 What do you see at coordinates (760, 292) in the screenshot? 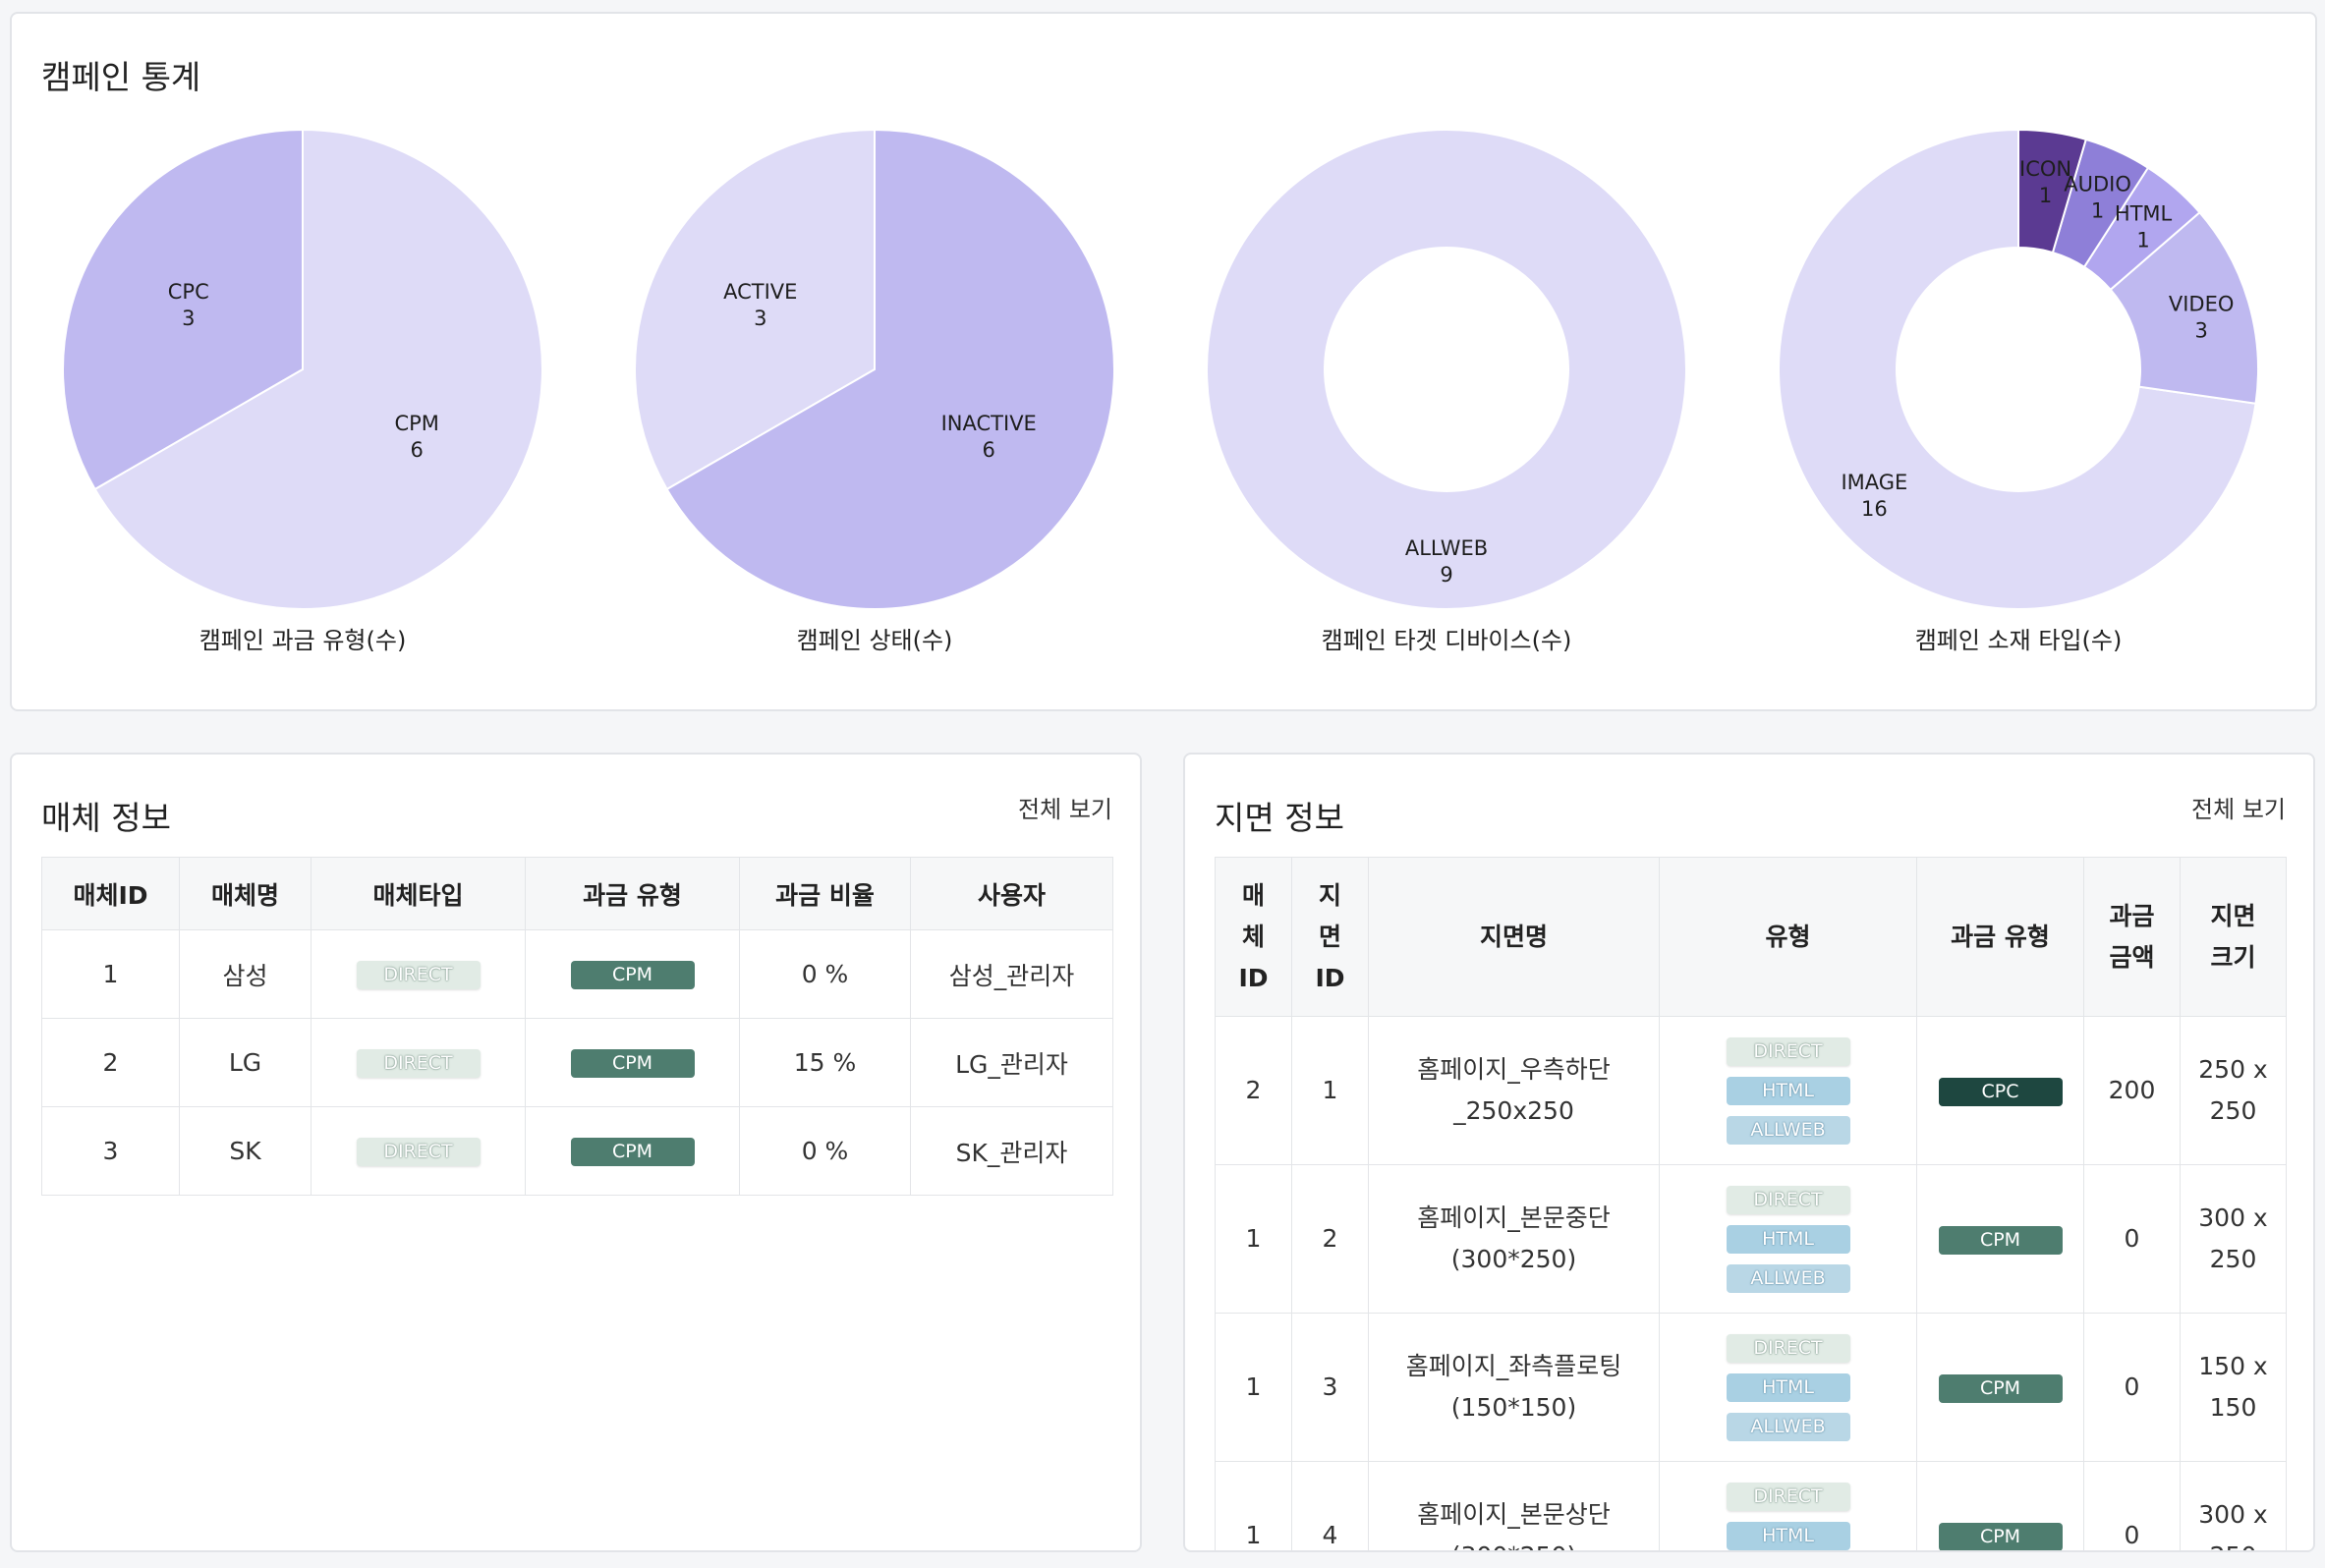
I see `slice-label: ACTIVE` at bounding box center [760, 292].